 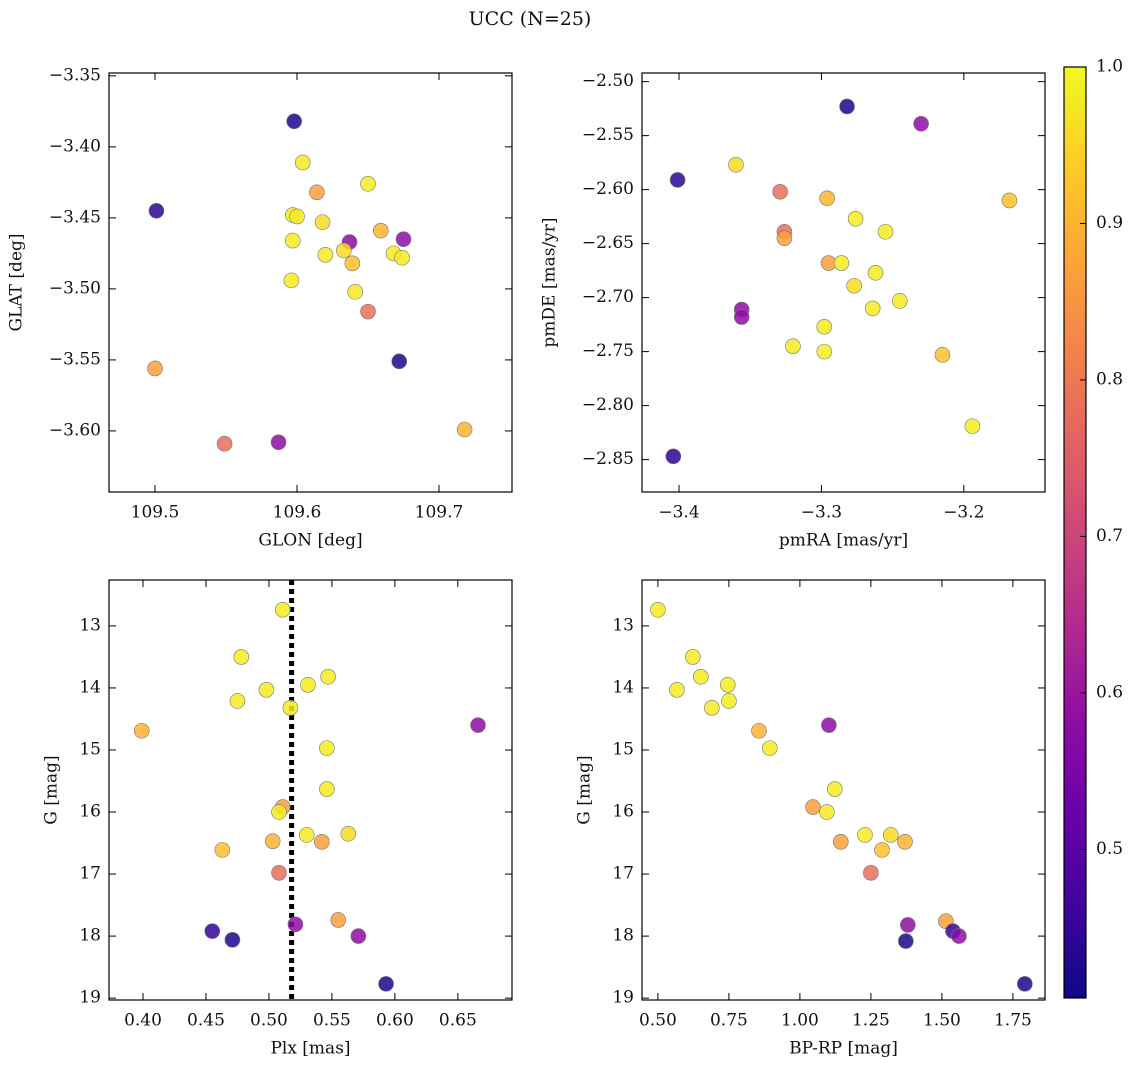 I want to click on x-tick-label: 0.55, so click(x=332, y=1021).